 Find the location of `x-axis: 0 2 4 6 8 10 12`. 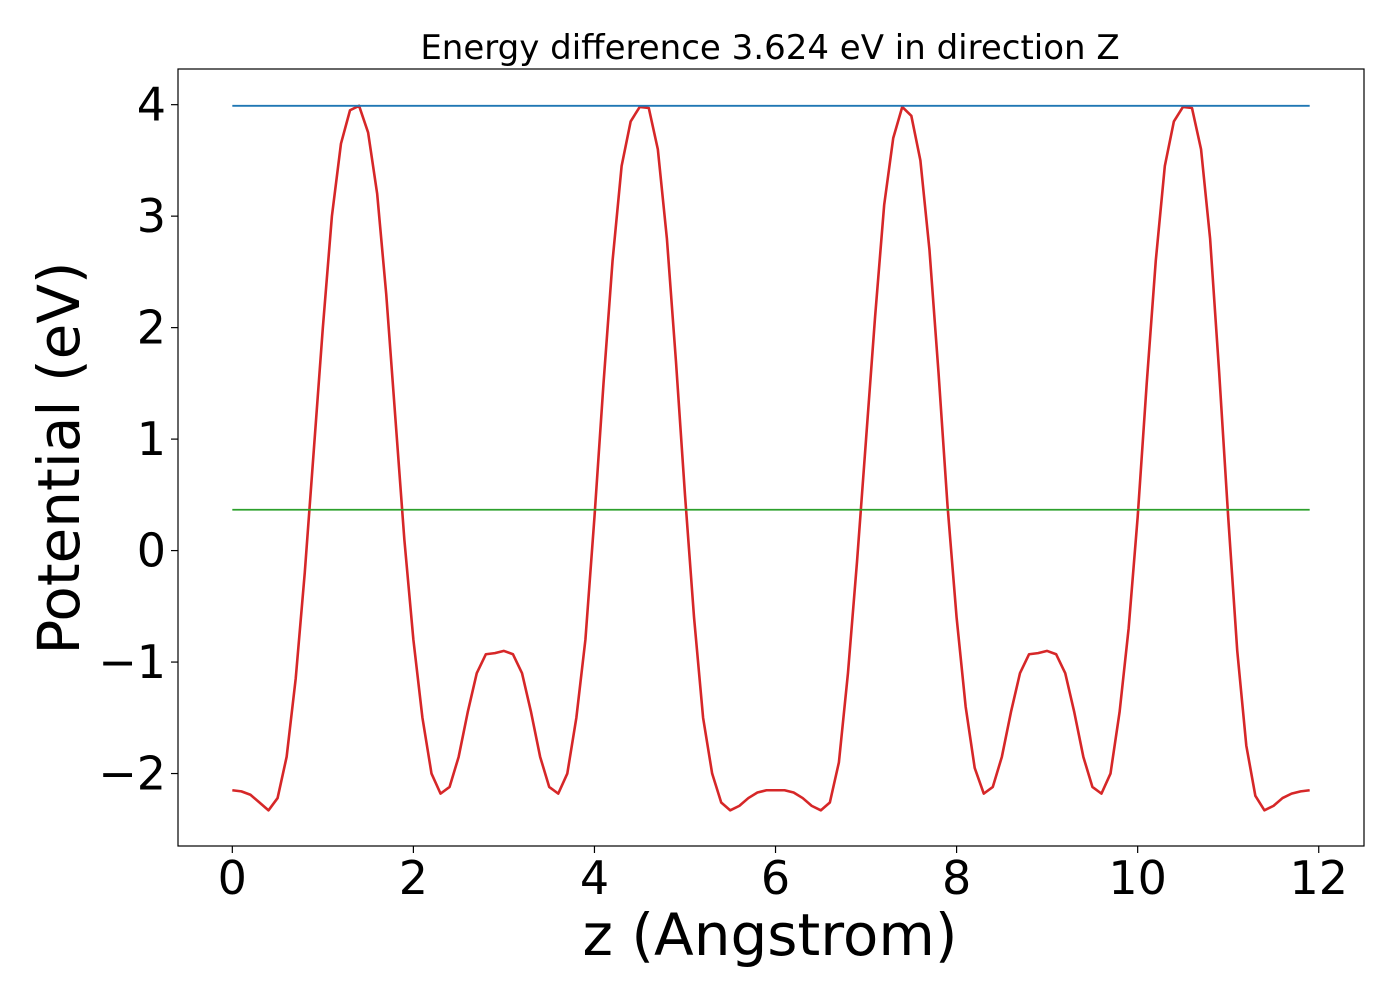

x-axis: 0 2 4 6 8 10 12 is located at coordinates (783, 875).